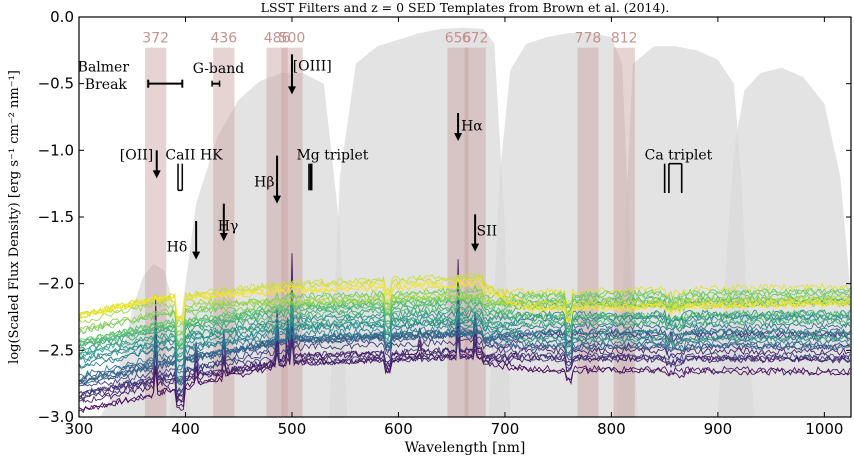 This screenshot has height=459, width=854. What do you see at coordinates (106, 85) in the screenshot?
I see `annotation-label: Break` at bounding box center [106, 85].